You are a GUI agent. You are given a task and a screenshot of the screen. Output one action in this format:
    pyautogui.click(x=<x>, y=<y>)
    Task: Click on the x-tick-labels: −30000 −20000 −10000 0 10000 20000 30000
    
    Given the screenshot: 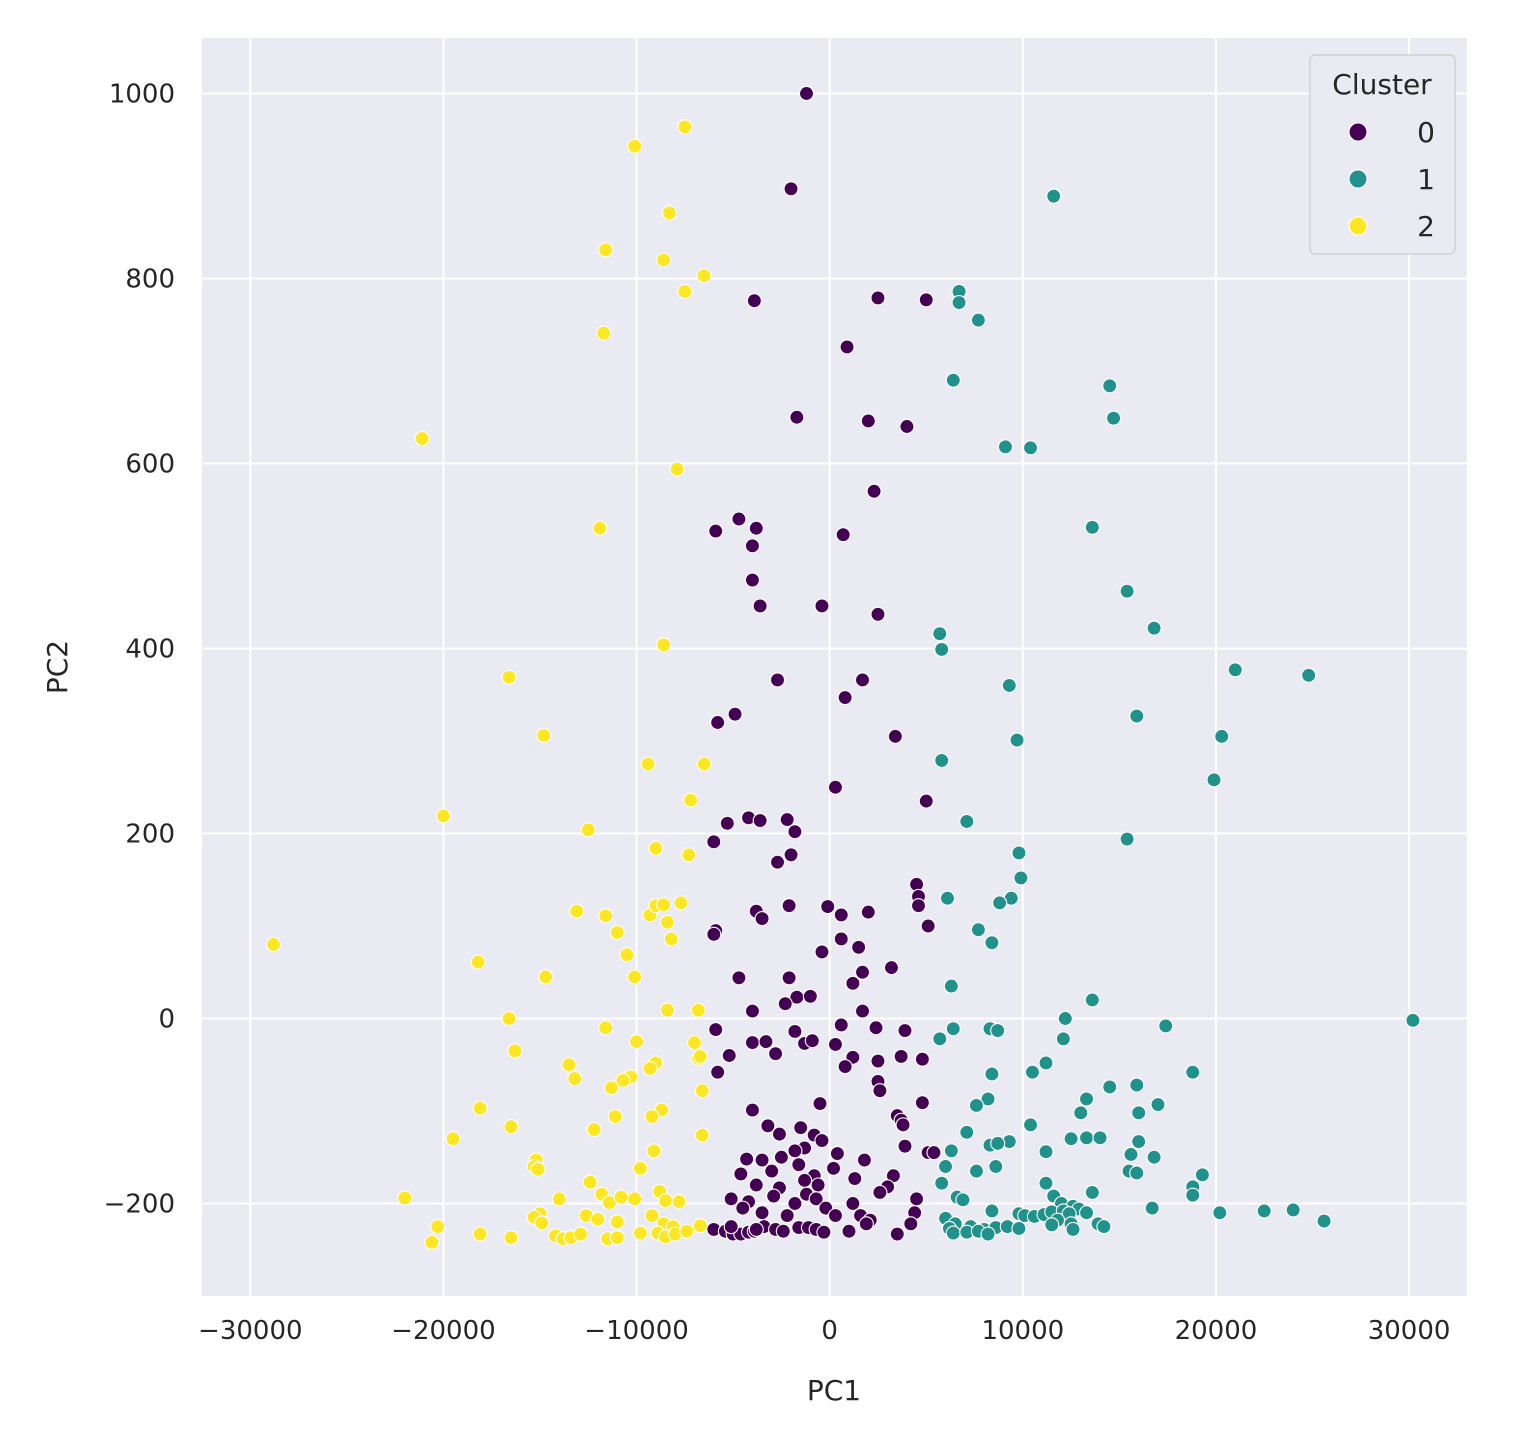 What is the action you would take?
    pyautogui.click(x=824, y=1331)
    